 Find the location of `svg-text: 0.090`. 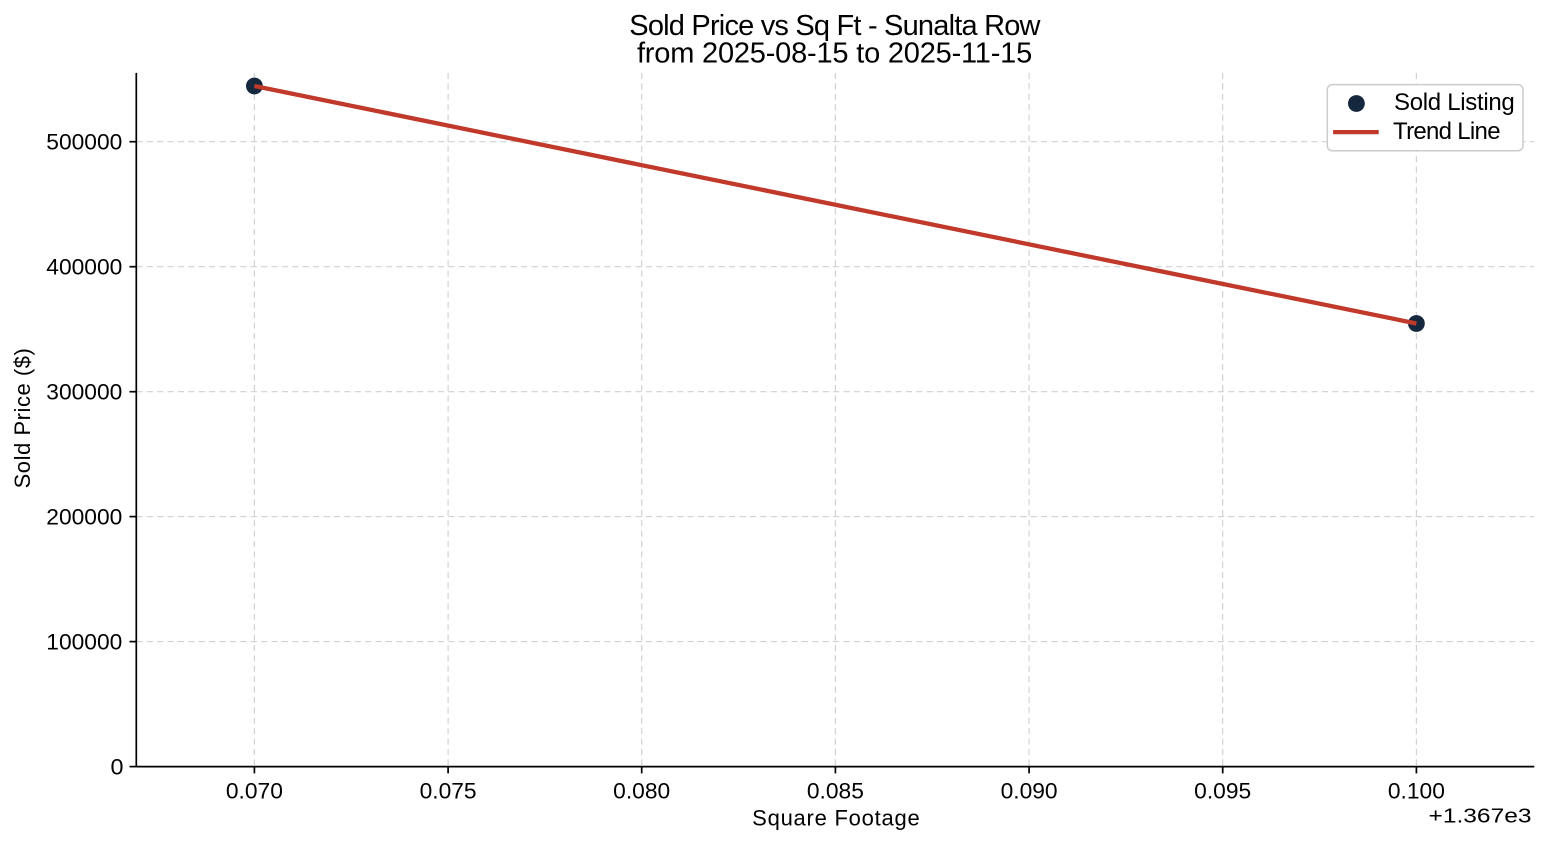

svg-text: 0.090 is located at coordinates (1029, 790).